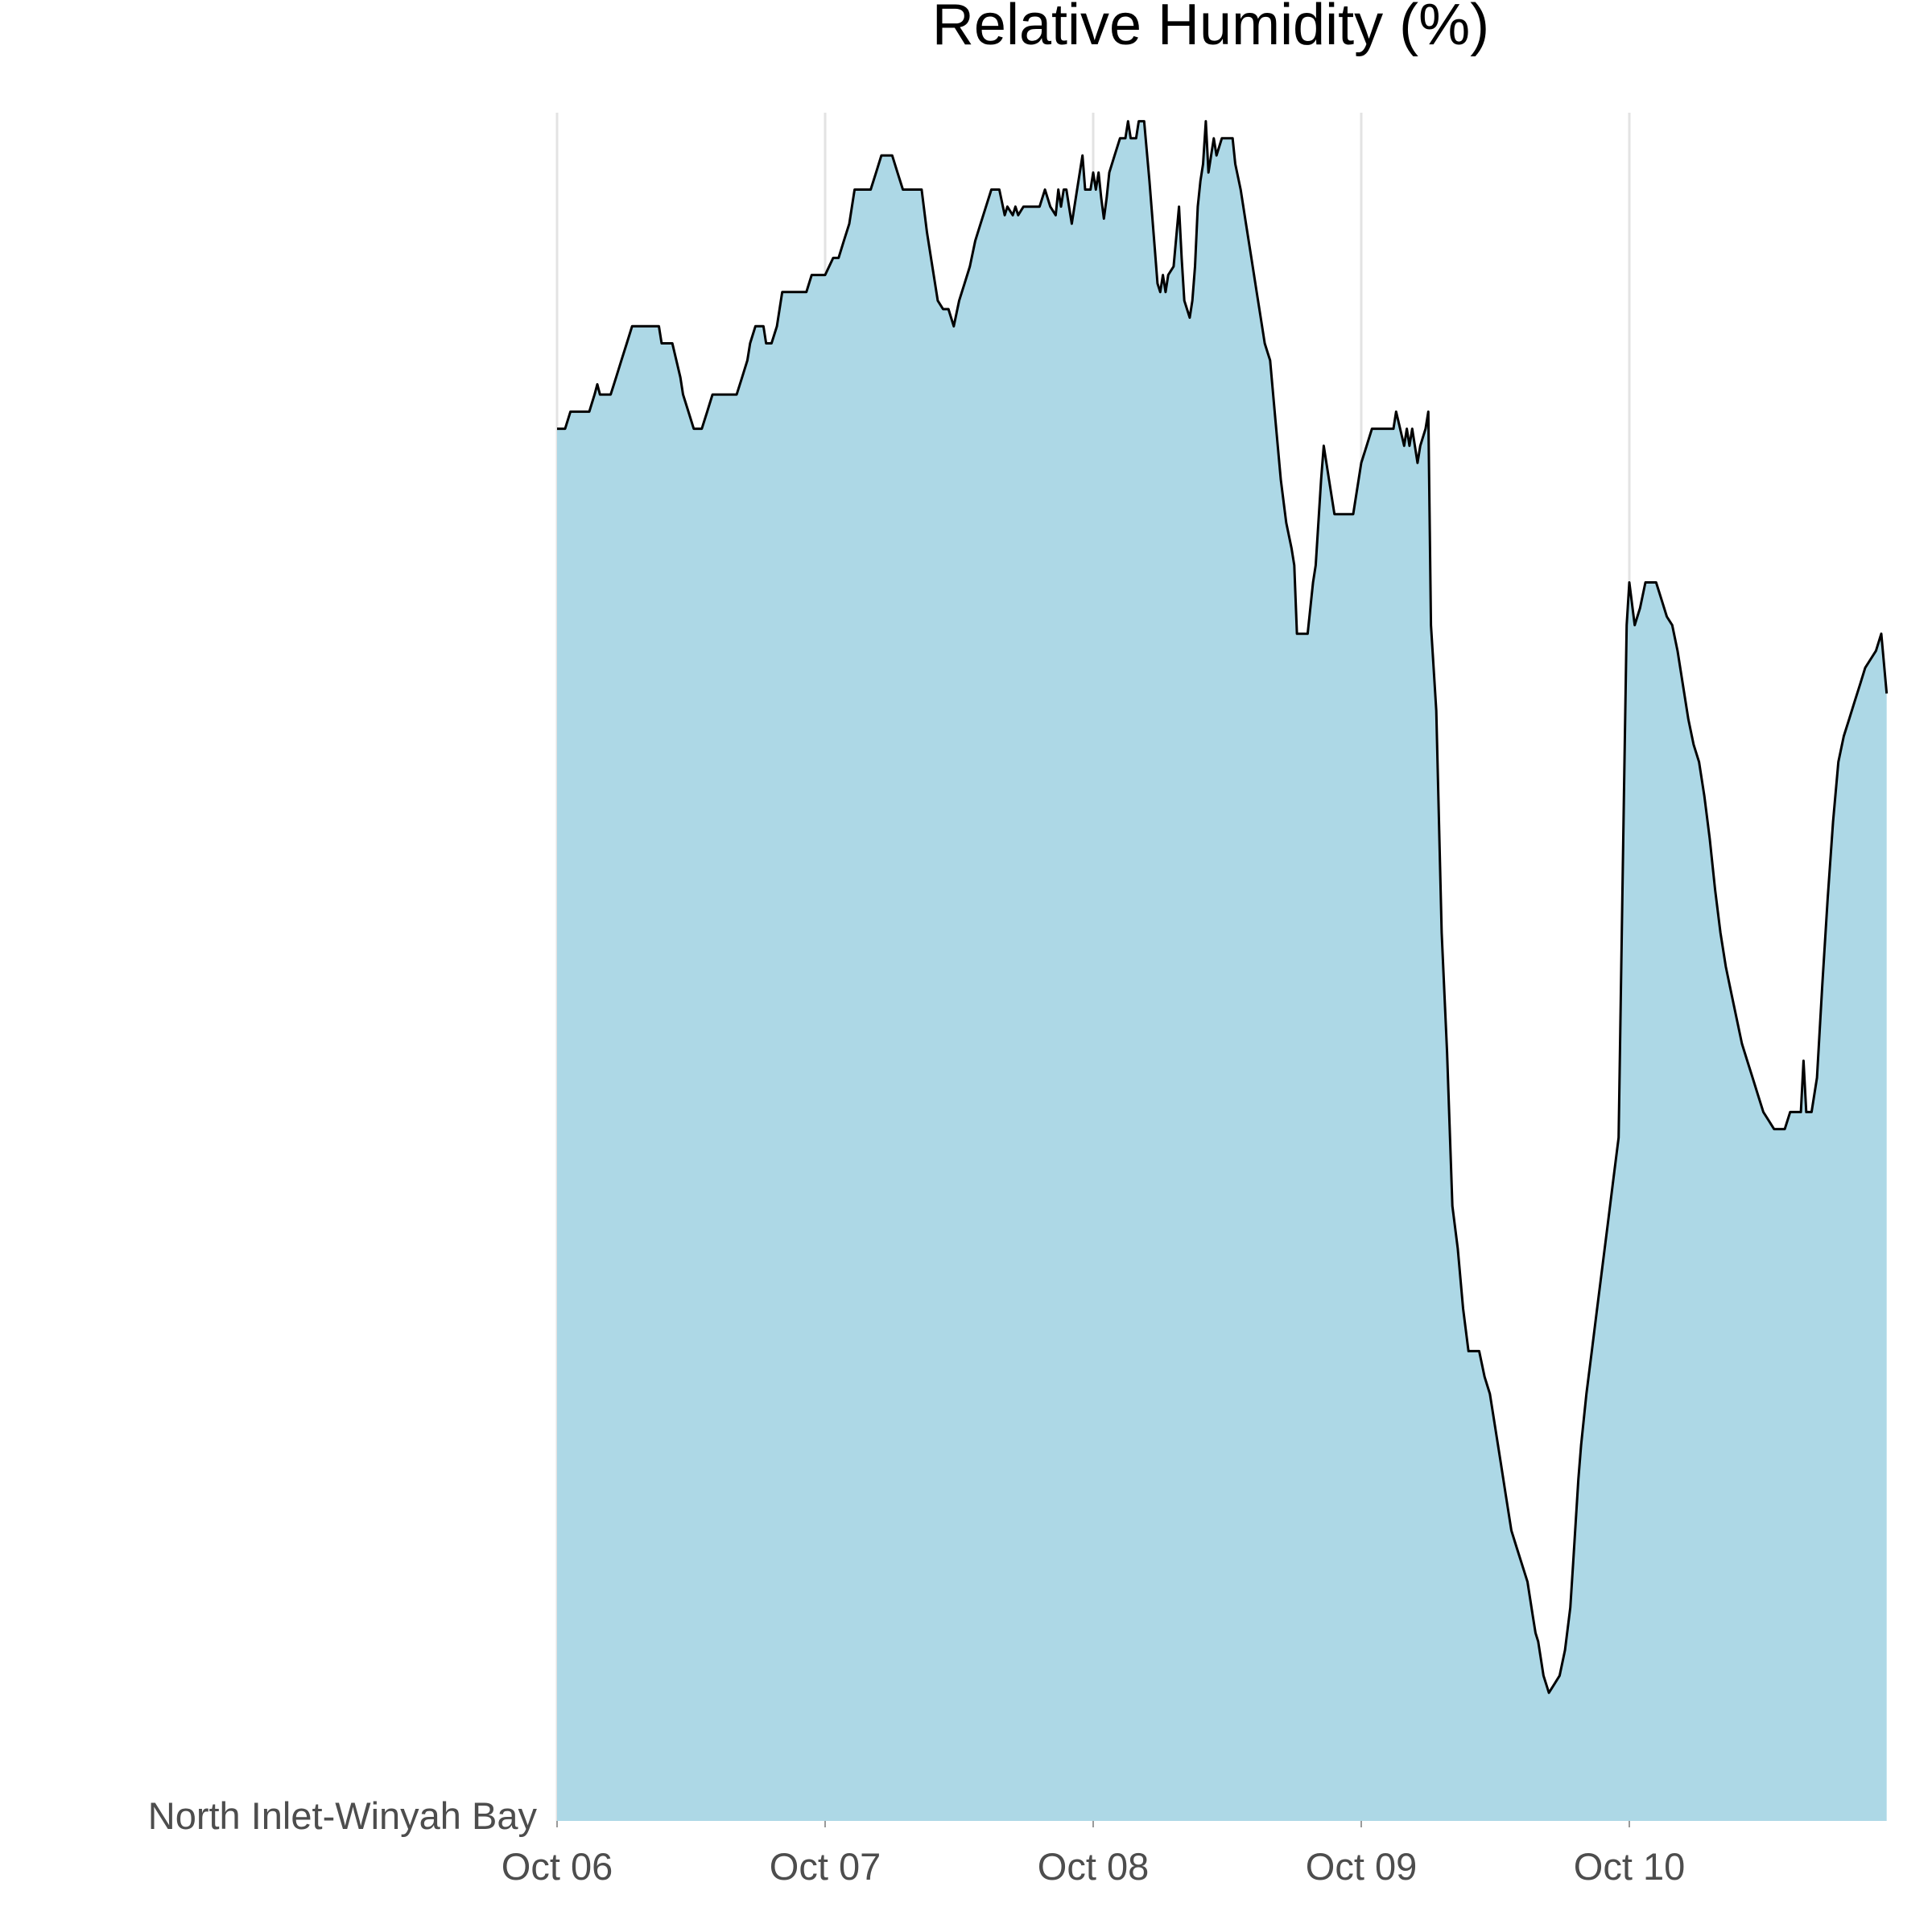  What do you see at coordinates (825, 1866) in the screenshot?
I see `x-tick-label-1: Oct 07` at bounding box center [825, 1866].